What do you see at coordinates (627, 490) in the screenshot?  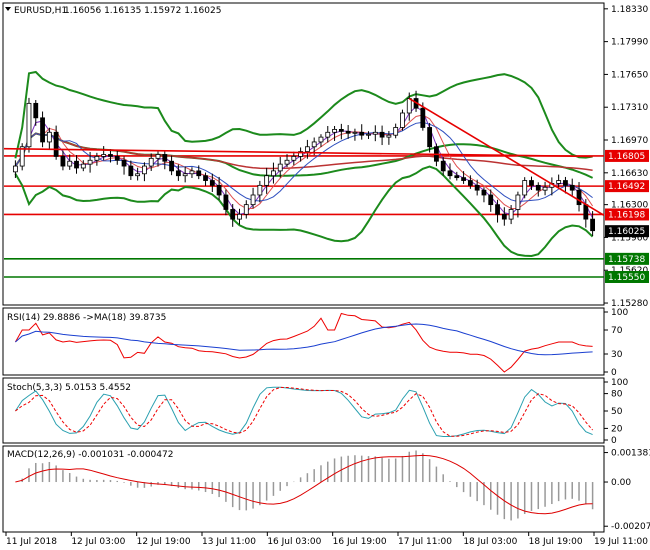 I see `macd-axis: 0.001381 0.00 -0.002072` at bounding box center [627, 490].